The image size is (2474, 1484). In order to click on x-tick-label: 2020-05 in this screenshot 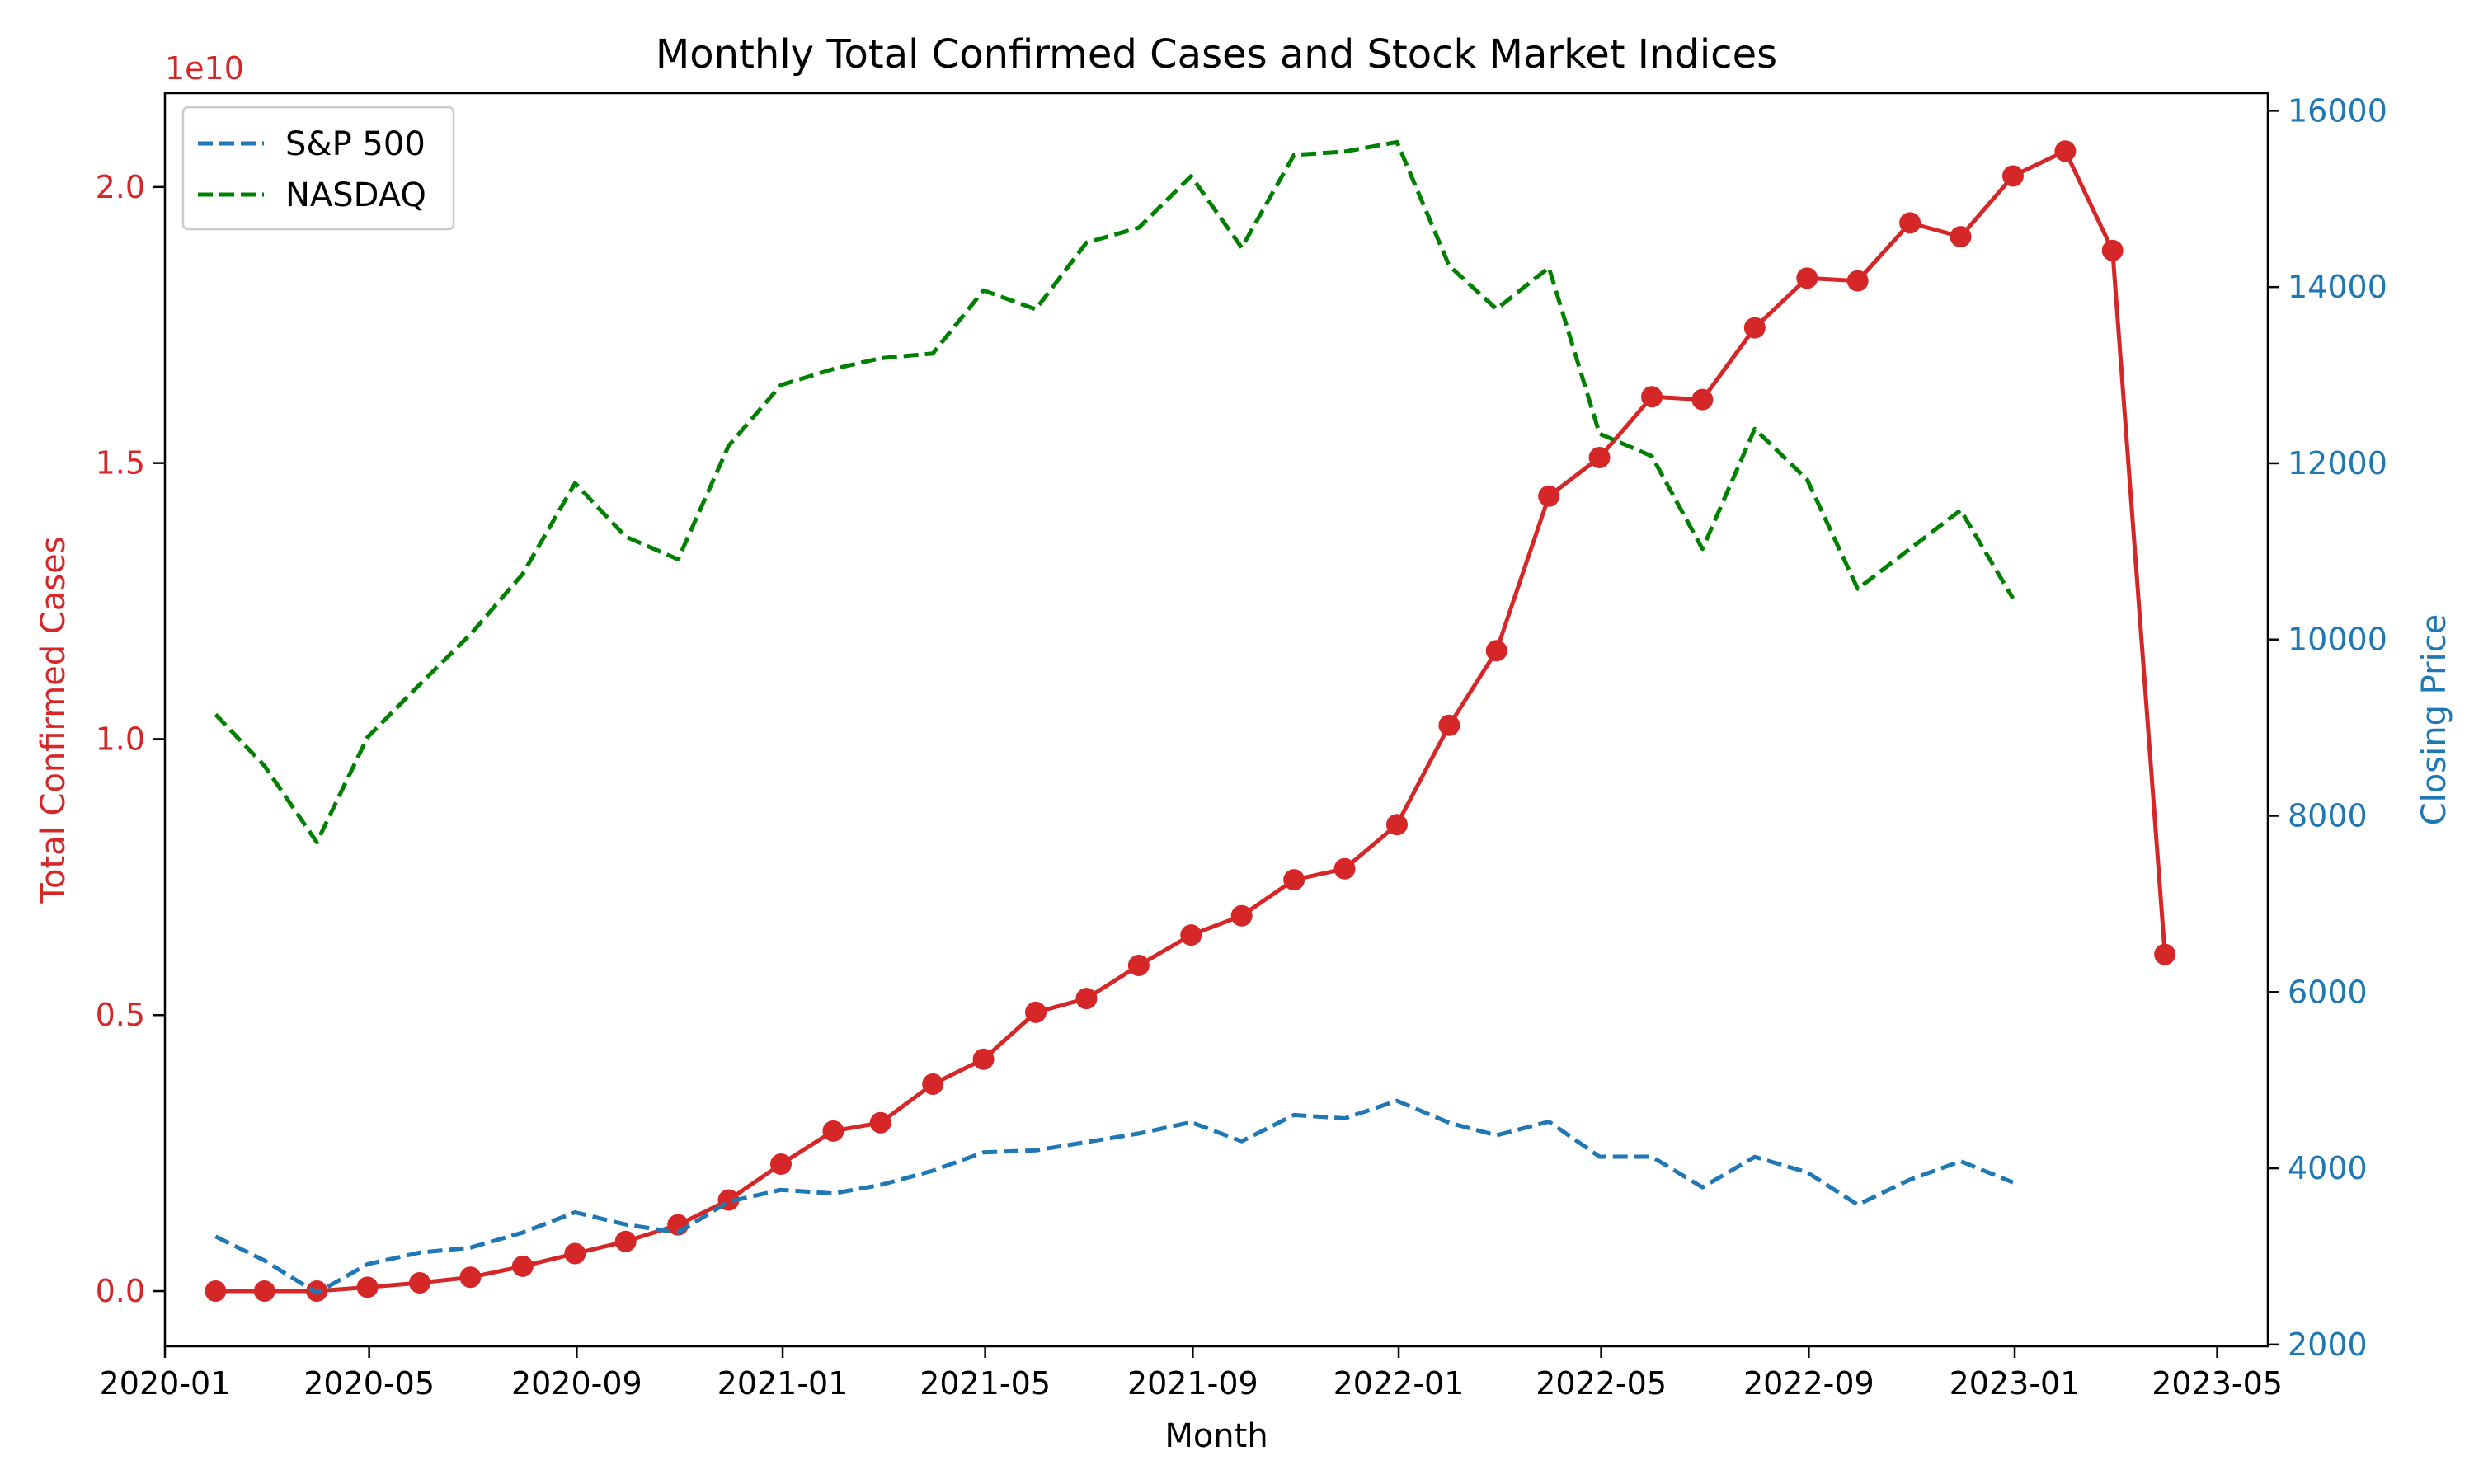, I will do `click(369, 1383)`.